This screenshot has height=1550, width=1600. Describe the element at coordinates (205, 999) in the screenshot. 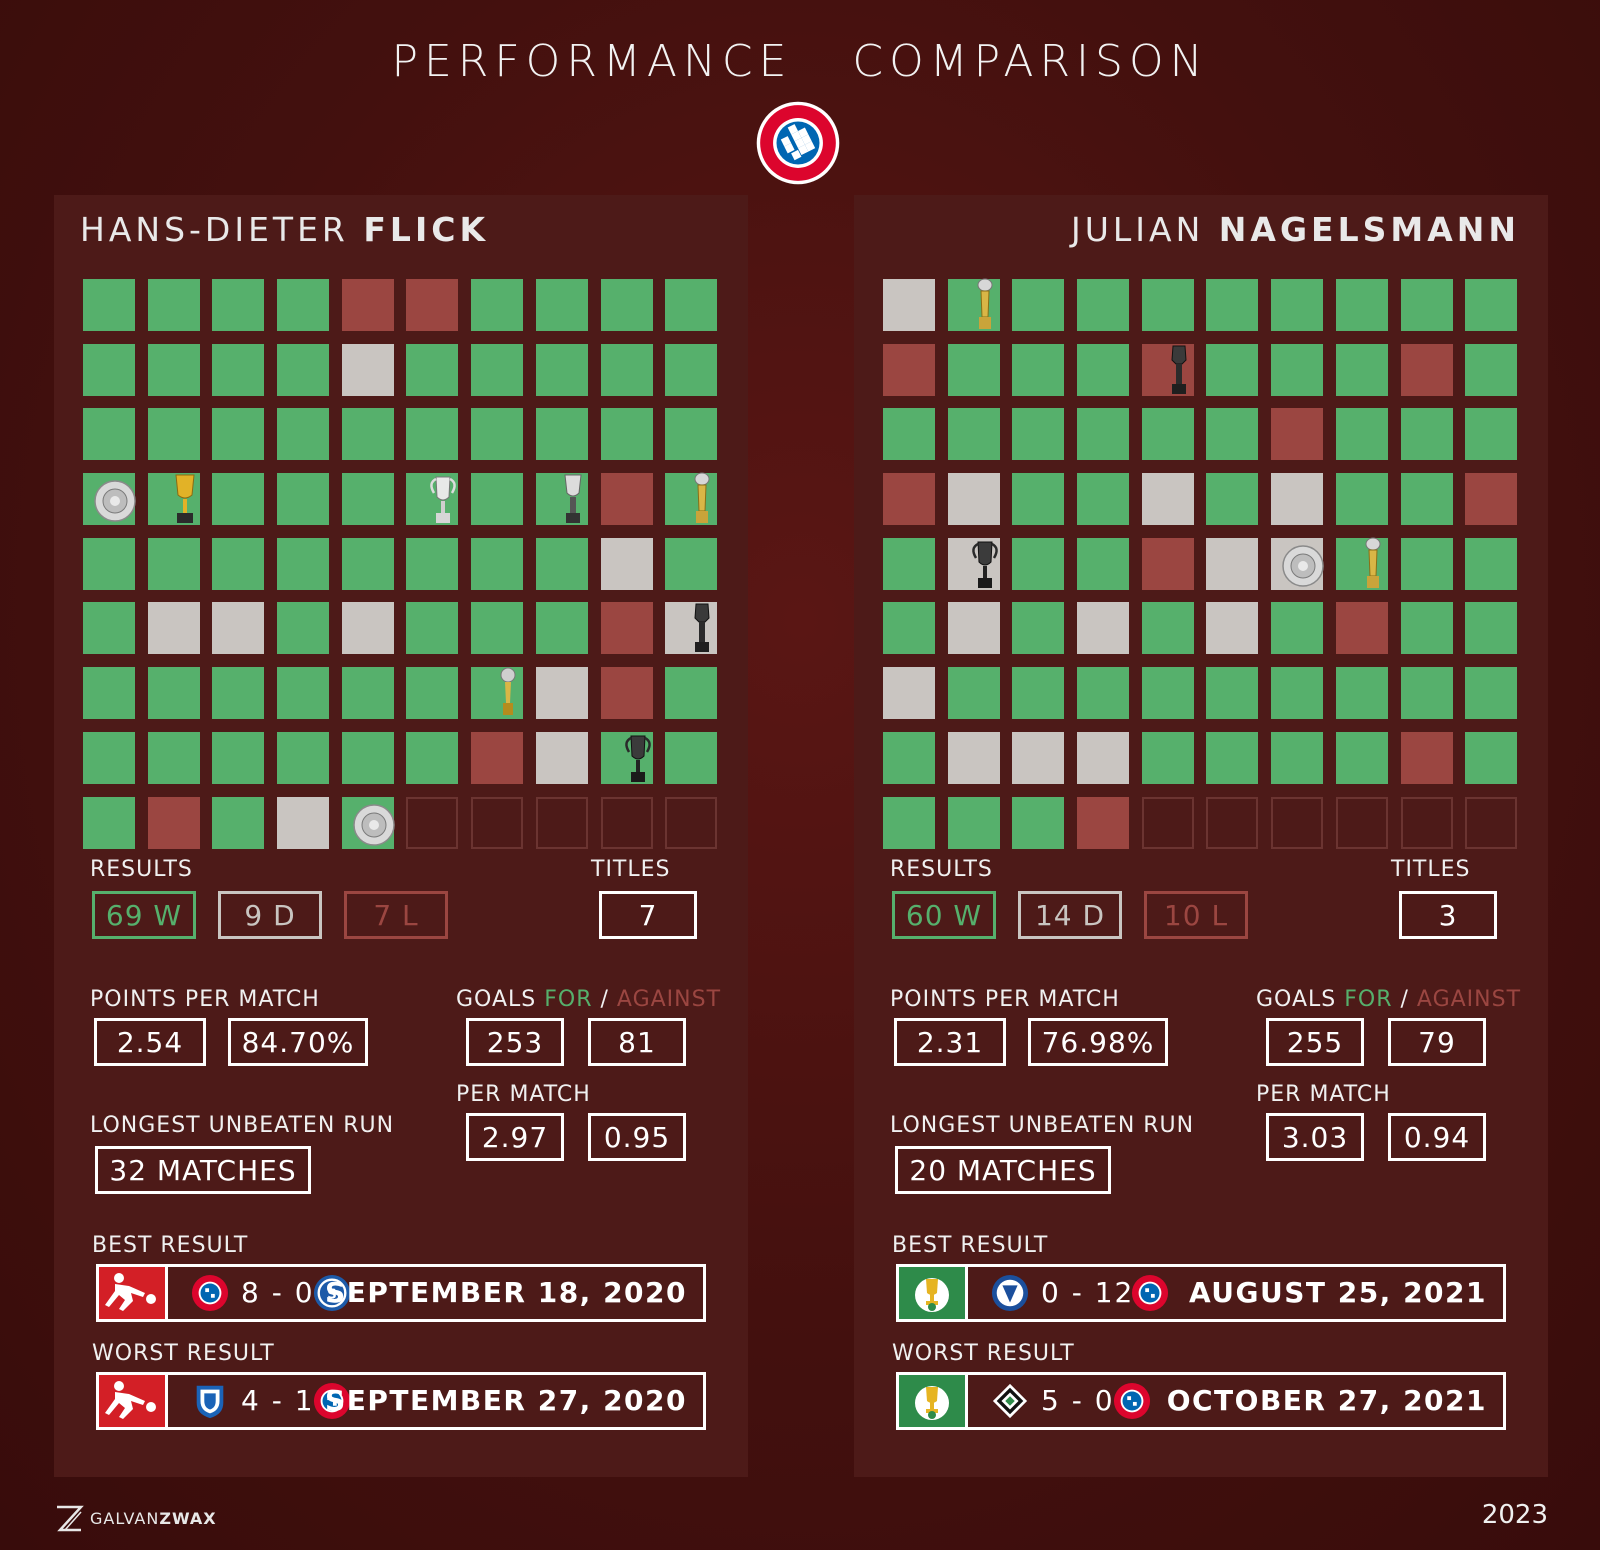

I see `points-per-match-label: POINTS PER MATCH` at that location.